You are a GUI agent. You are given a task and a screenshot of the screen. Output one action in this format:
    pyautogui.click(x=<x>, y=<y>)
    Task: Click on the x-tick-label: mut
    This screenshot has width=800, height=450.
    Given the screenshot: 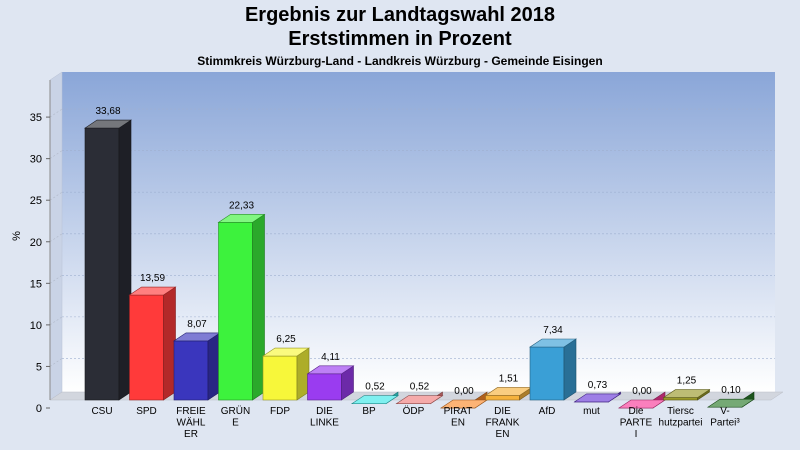 What is the action you would take?
    pyautogui.click(x=591, y=411)
    